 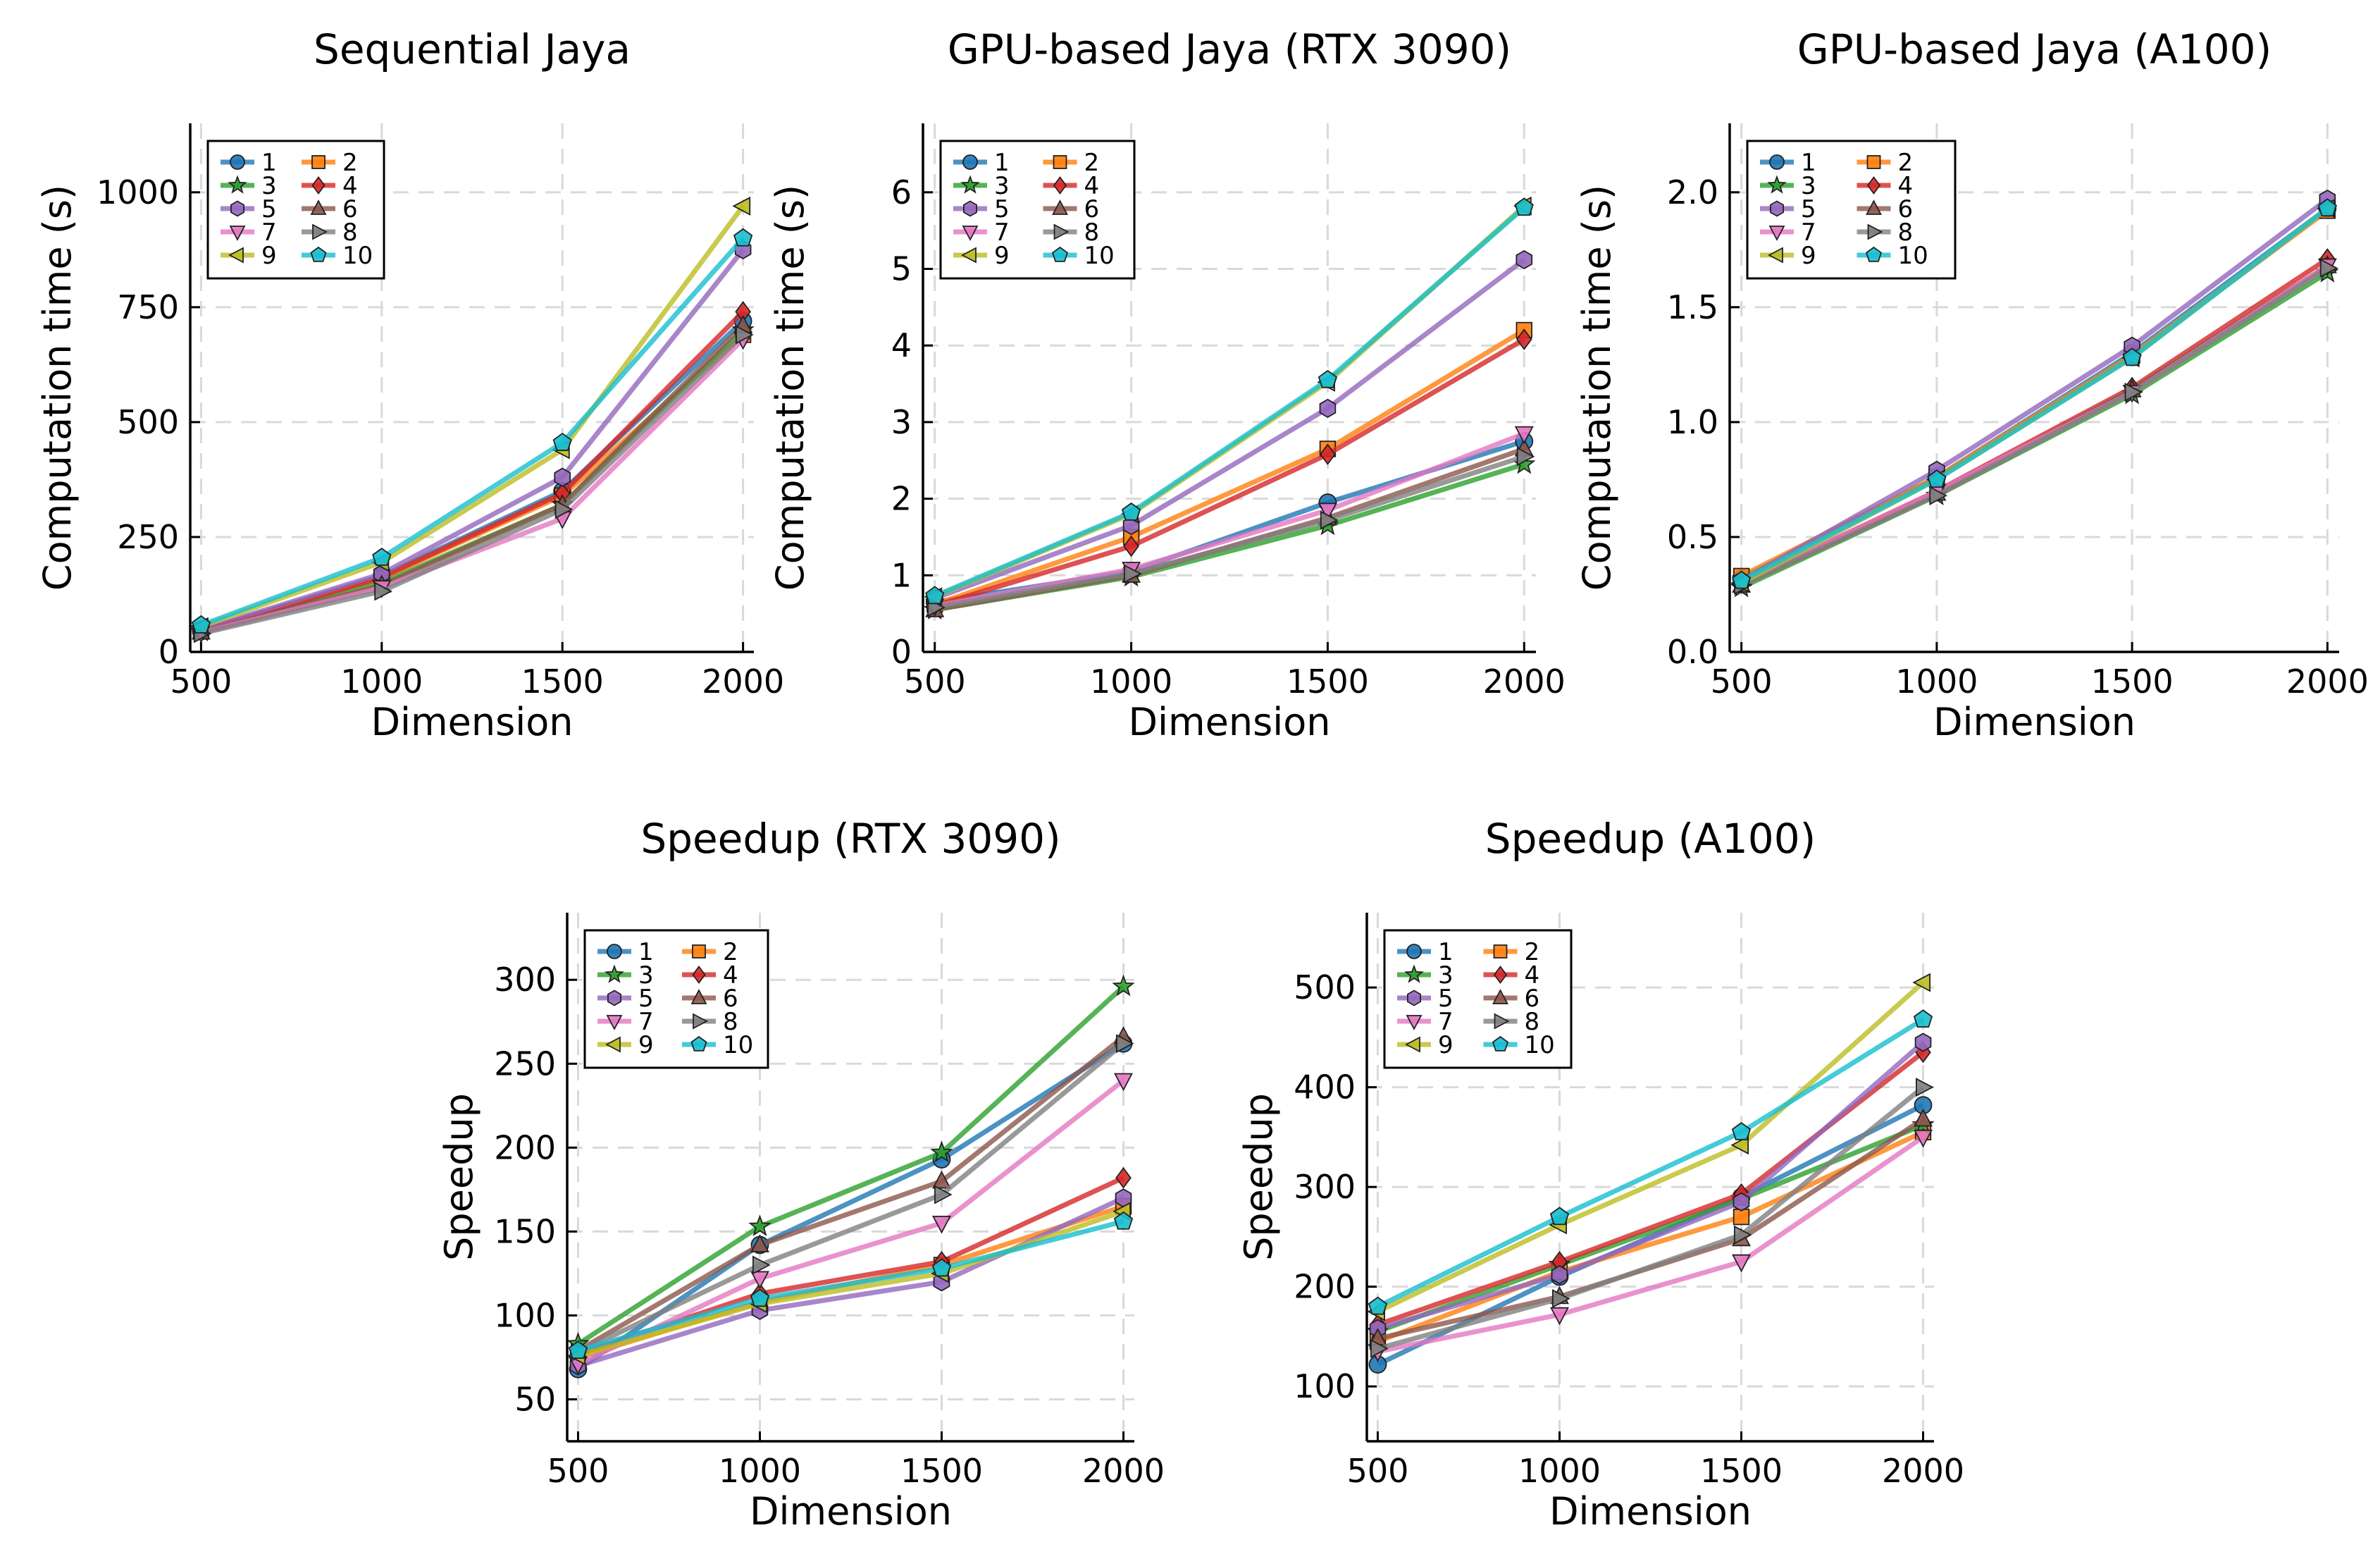 What do you see at coordinates (1002, 209) in the screenshot?
I see `legend-label: 5` at bounding box center [1002, 209].